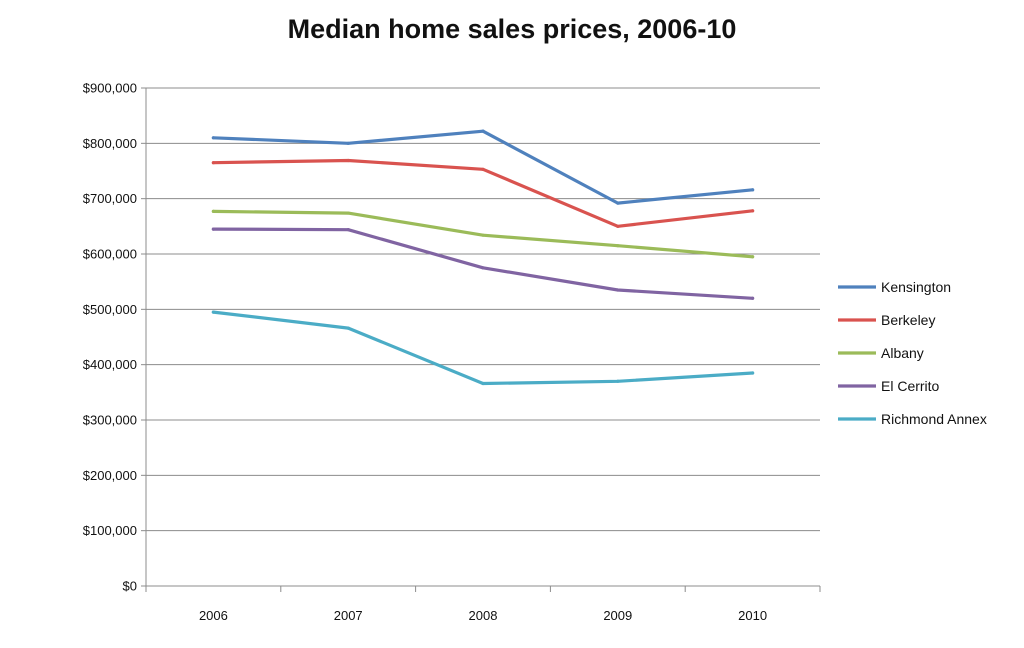  I want to click on legend-label-el-cerrito: El Cerrito, so click(910, 386).